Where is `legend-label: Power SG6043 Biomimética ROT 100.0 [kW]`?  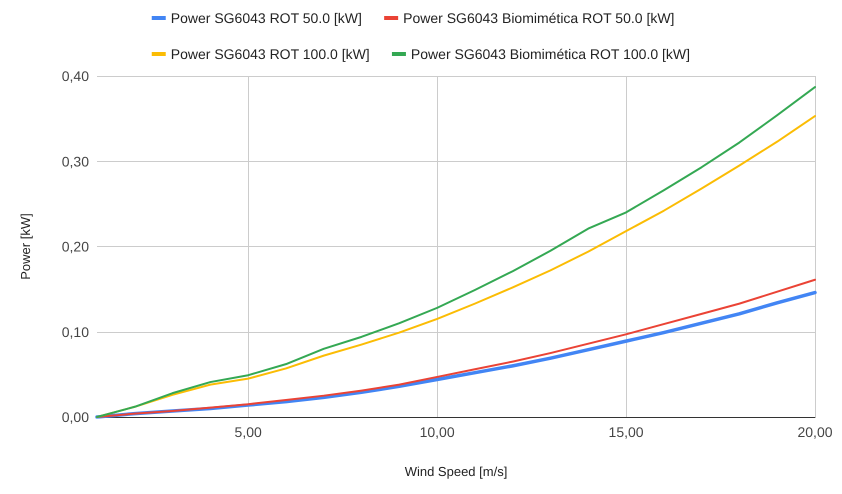 legend-label: Power SG6043 Biomimética ROT 100.0 [kW] is located at coordinates (550, 54).